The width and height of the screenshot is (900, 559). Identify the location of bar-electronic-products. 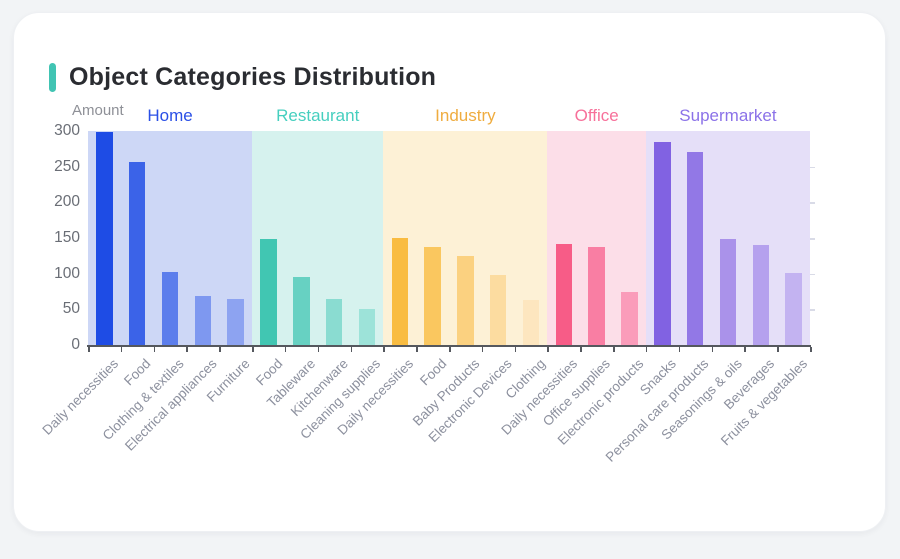
(629, 318).